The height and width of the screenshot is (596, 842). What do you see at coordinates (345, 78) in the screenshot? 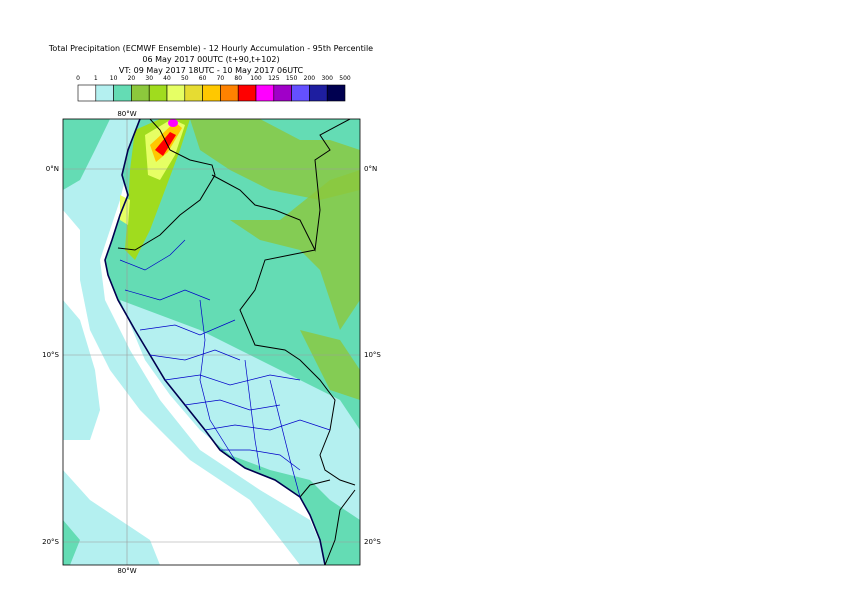
I see `legend-label: 500` at bounding box center [345, 78].